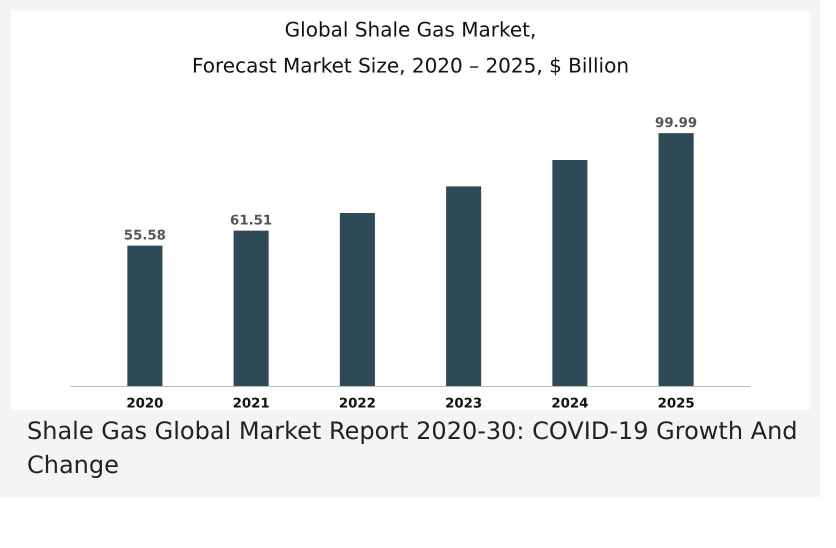 Image resolution: width=836 pixels, height=548 pixels. Describe the element at coordinates (569, 404) in the screenshot. I see `x-tick-label: 2024` at that location.